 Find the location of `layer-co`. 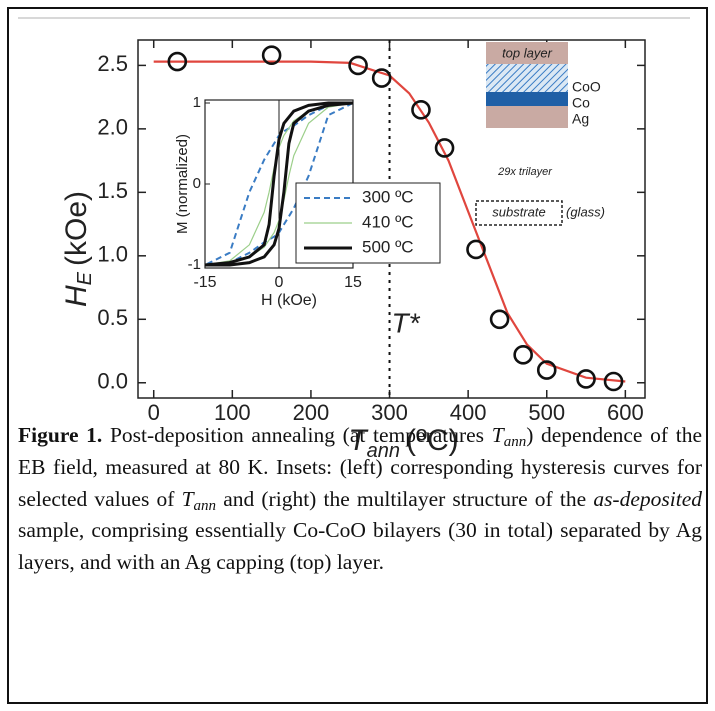

layer-co is located at coordinates (527, 99).